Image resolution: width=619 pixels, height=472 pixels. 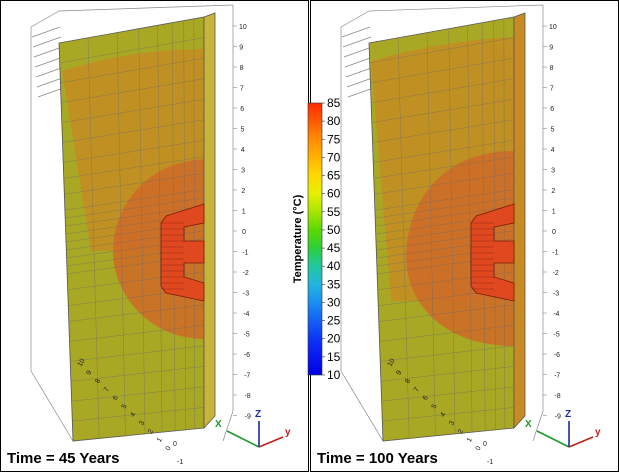 I want to click on colorbar-tick-label: 45, so click(x=334, y=248).